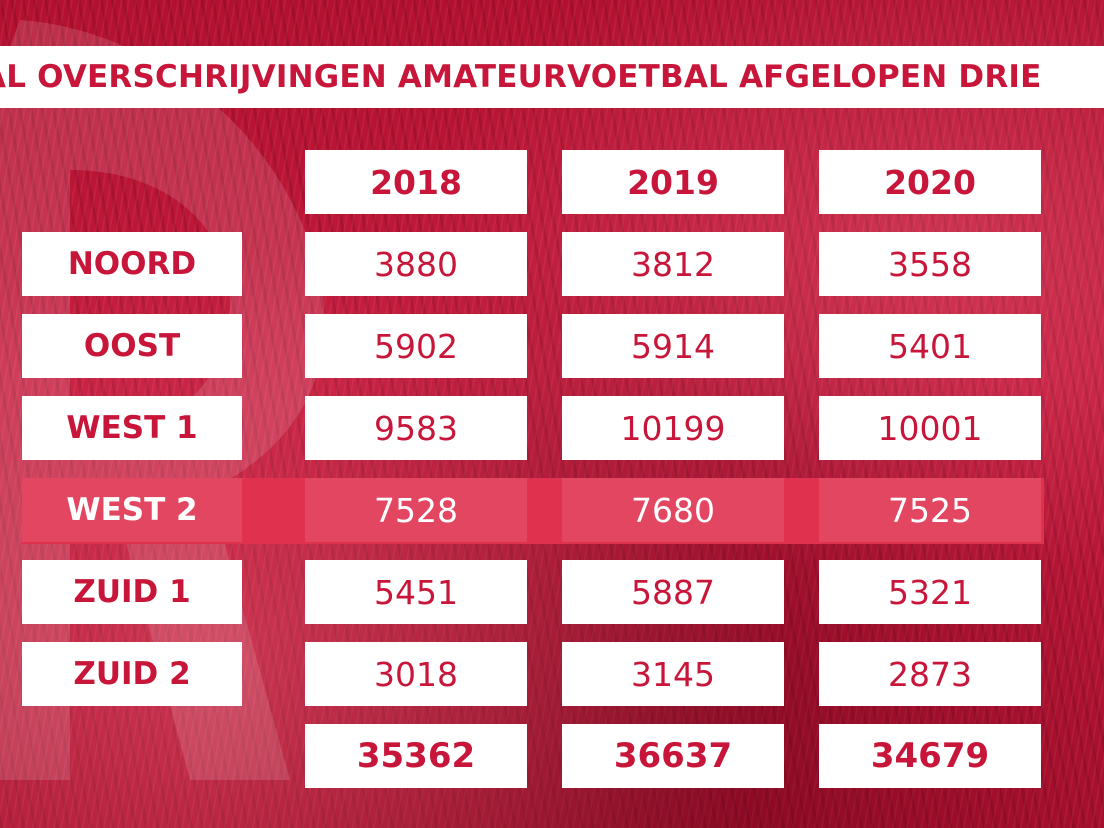 This screenshot has height=828, width=1104. I want to click on value-zuid-2-2018: 3018, so click(416, 674).